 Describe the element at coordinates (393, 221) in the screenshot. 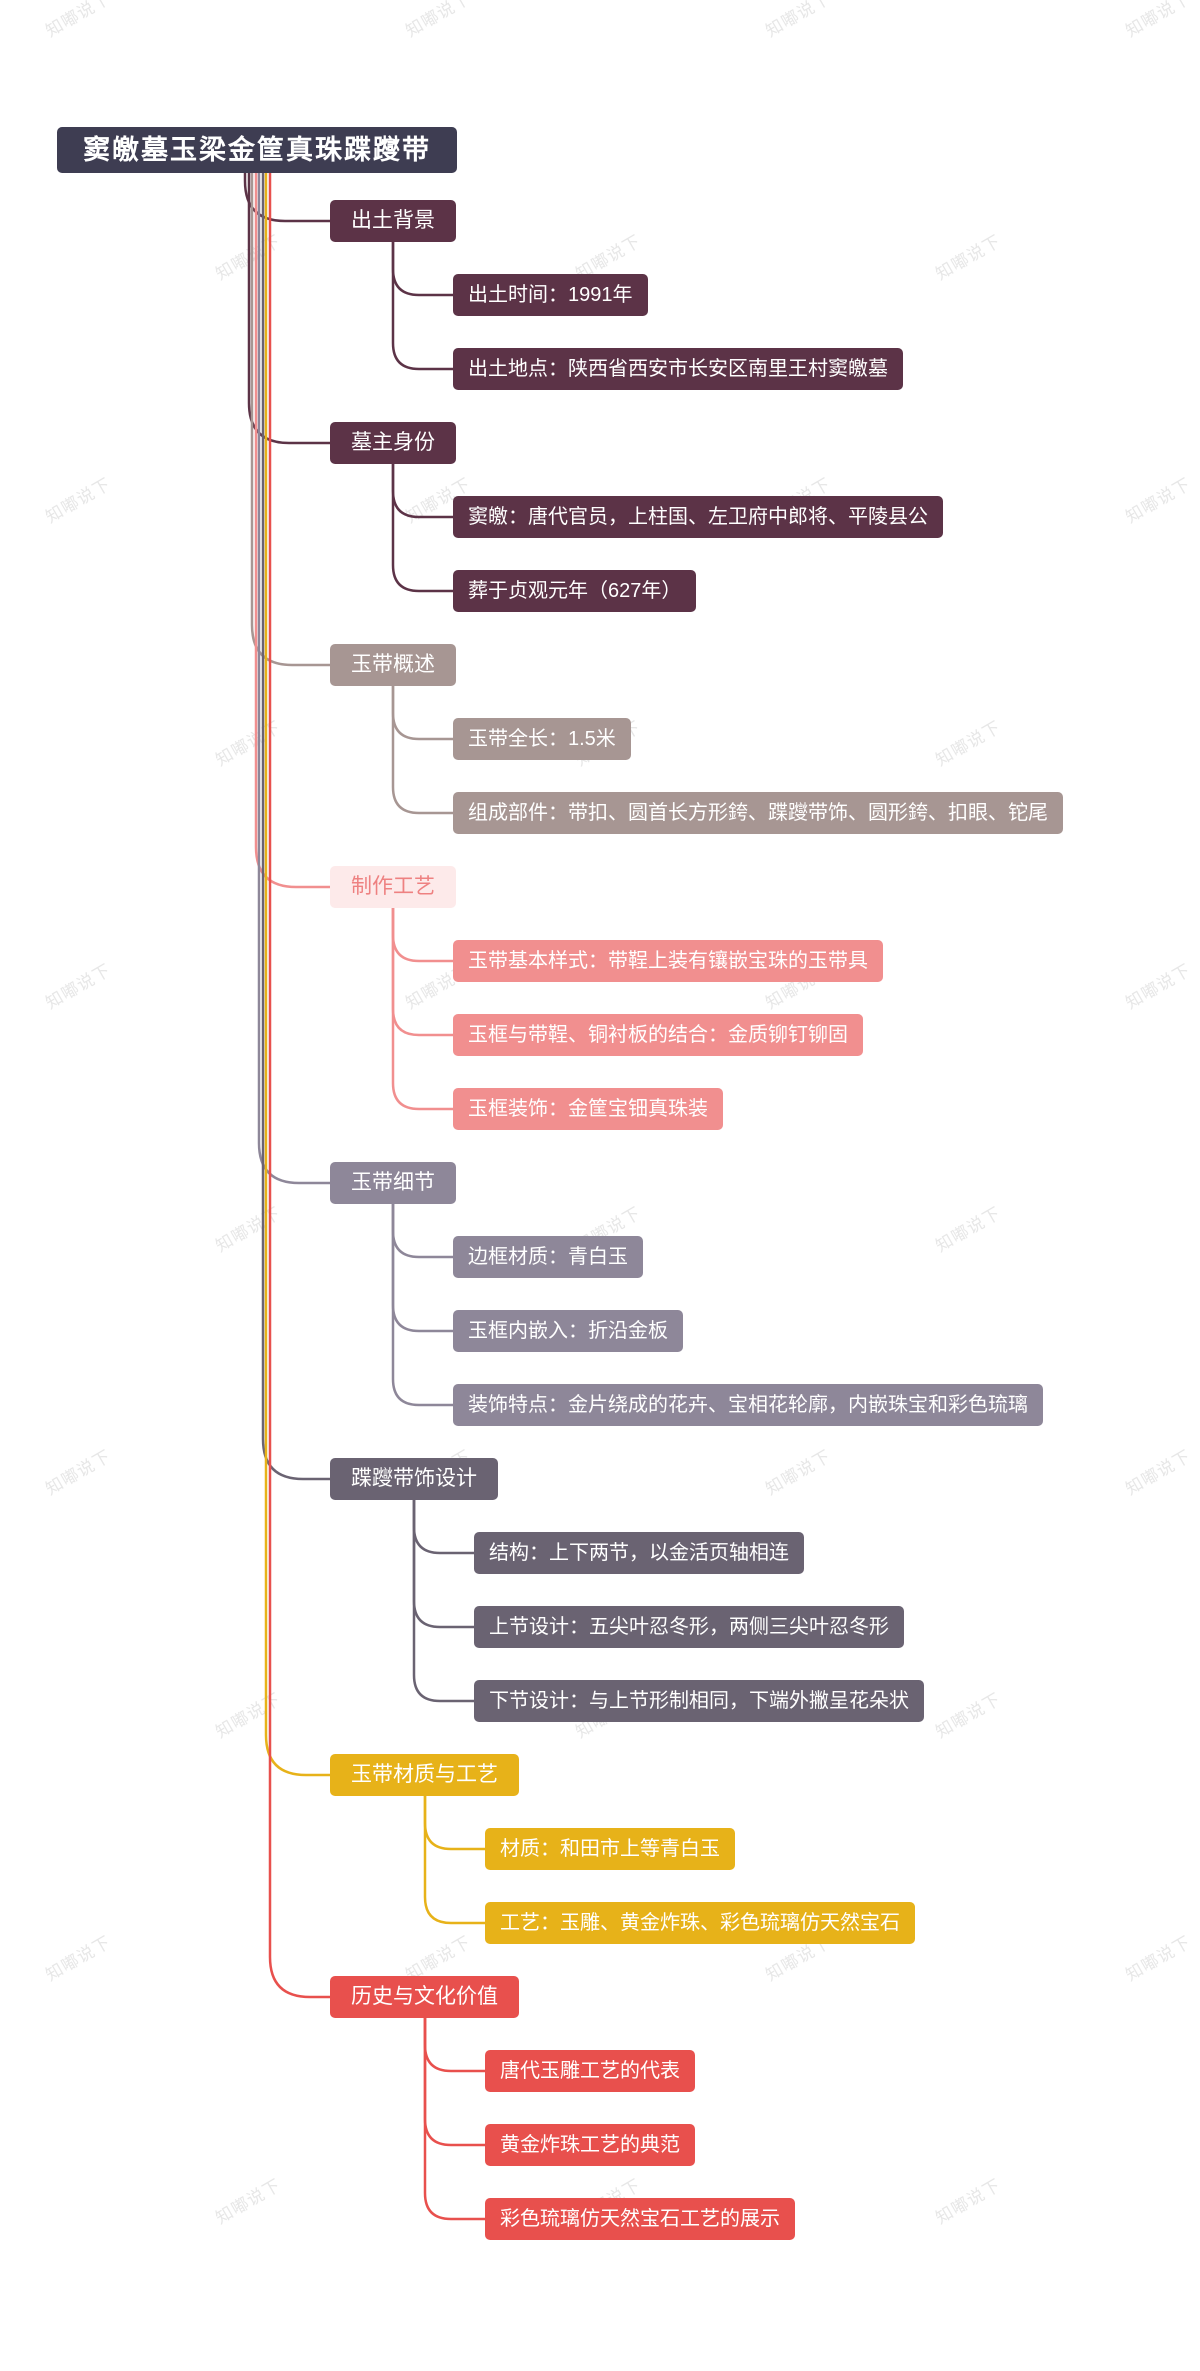

I see `branch-topic-1: 出土背景` at that location.